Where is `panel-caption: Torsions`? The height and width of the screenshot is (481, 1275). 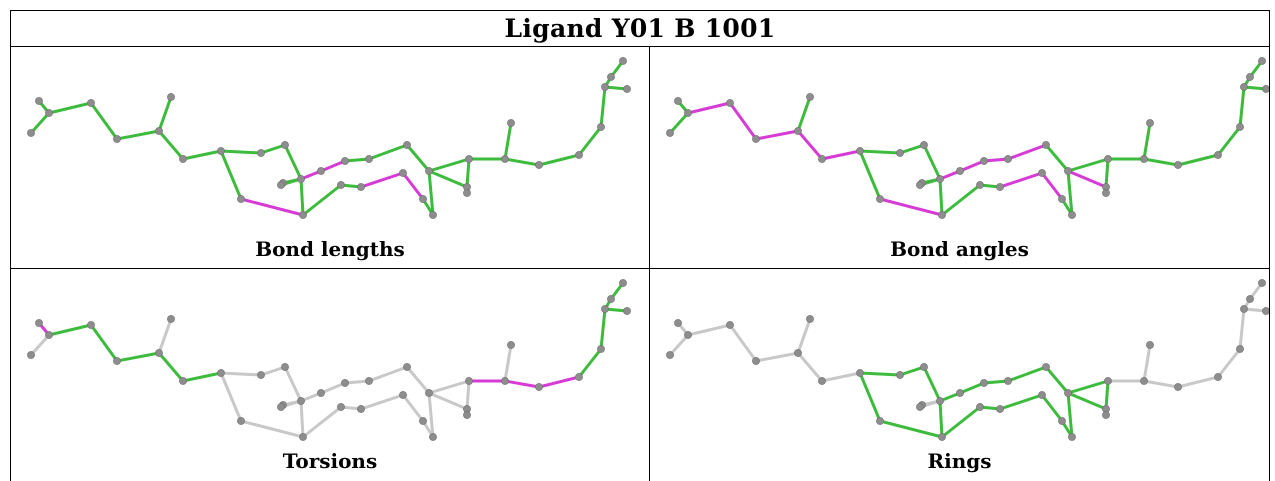 panel-caption: Torsions is located at coordinates (330, 461).